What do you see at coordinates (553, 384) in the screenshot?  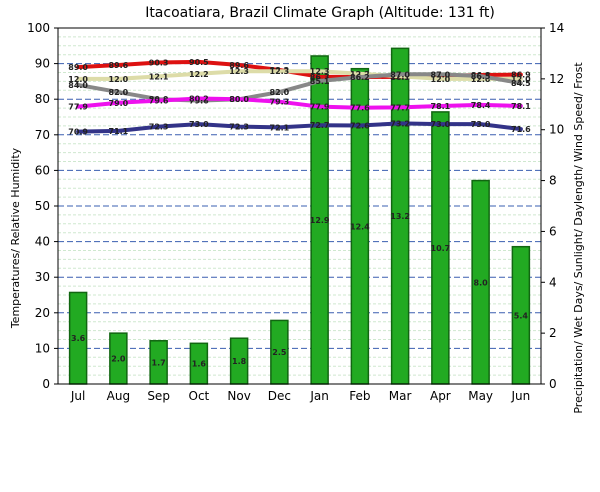 I see `y2-tick-label: 0` at bounding box center [553, 384].